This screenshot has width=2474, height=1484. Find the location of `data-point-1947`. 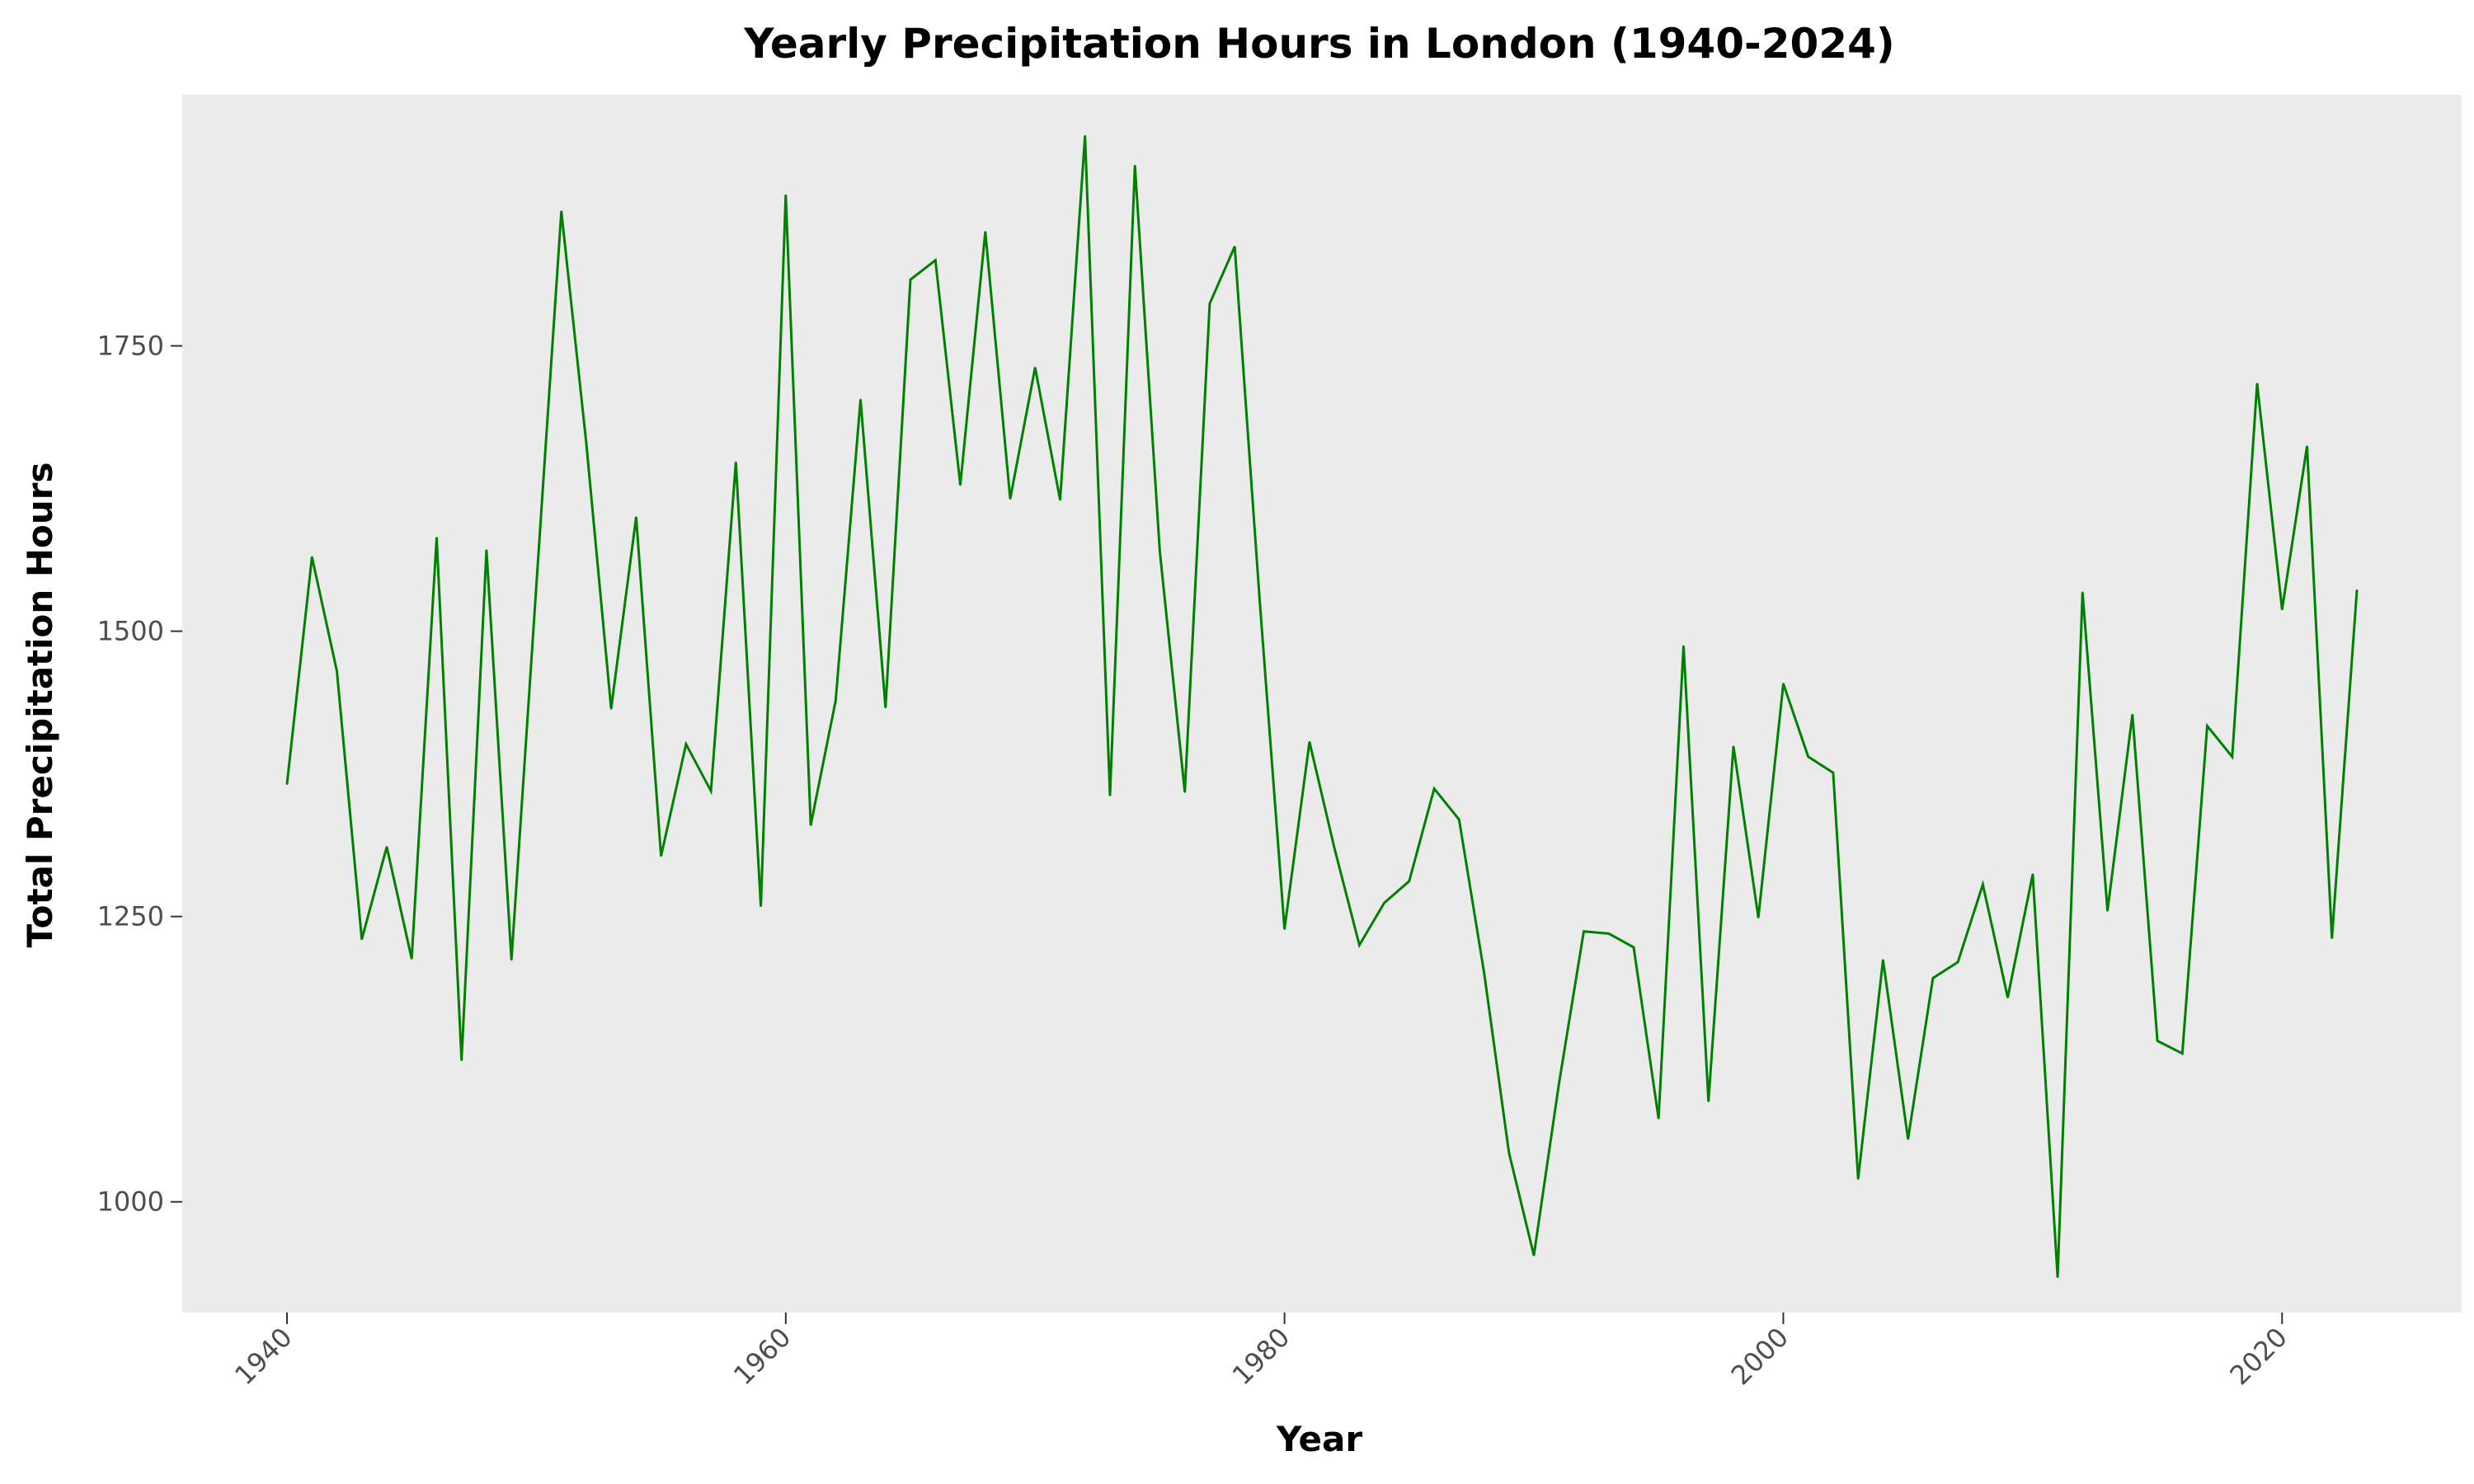

data-point-1947 is located at coordinates (461, 1060).